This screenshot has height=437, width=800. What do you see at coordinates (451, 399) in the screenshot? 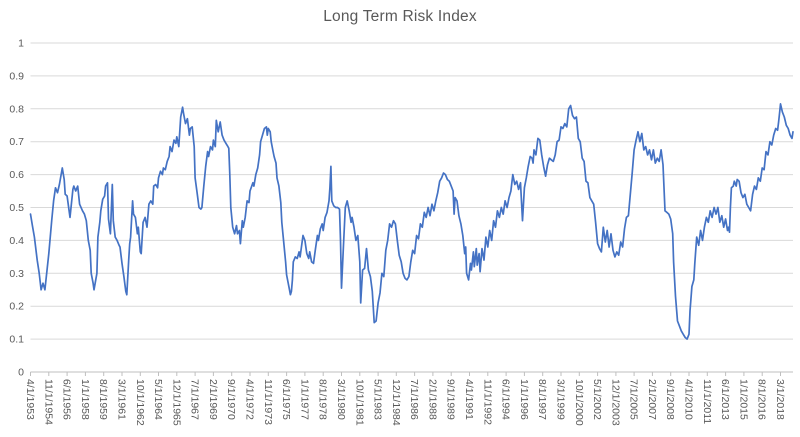
I see `x-axis-tick-label: 9/1/1989` at bounding box center [451, 399].